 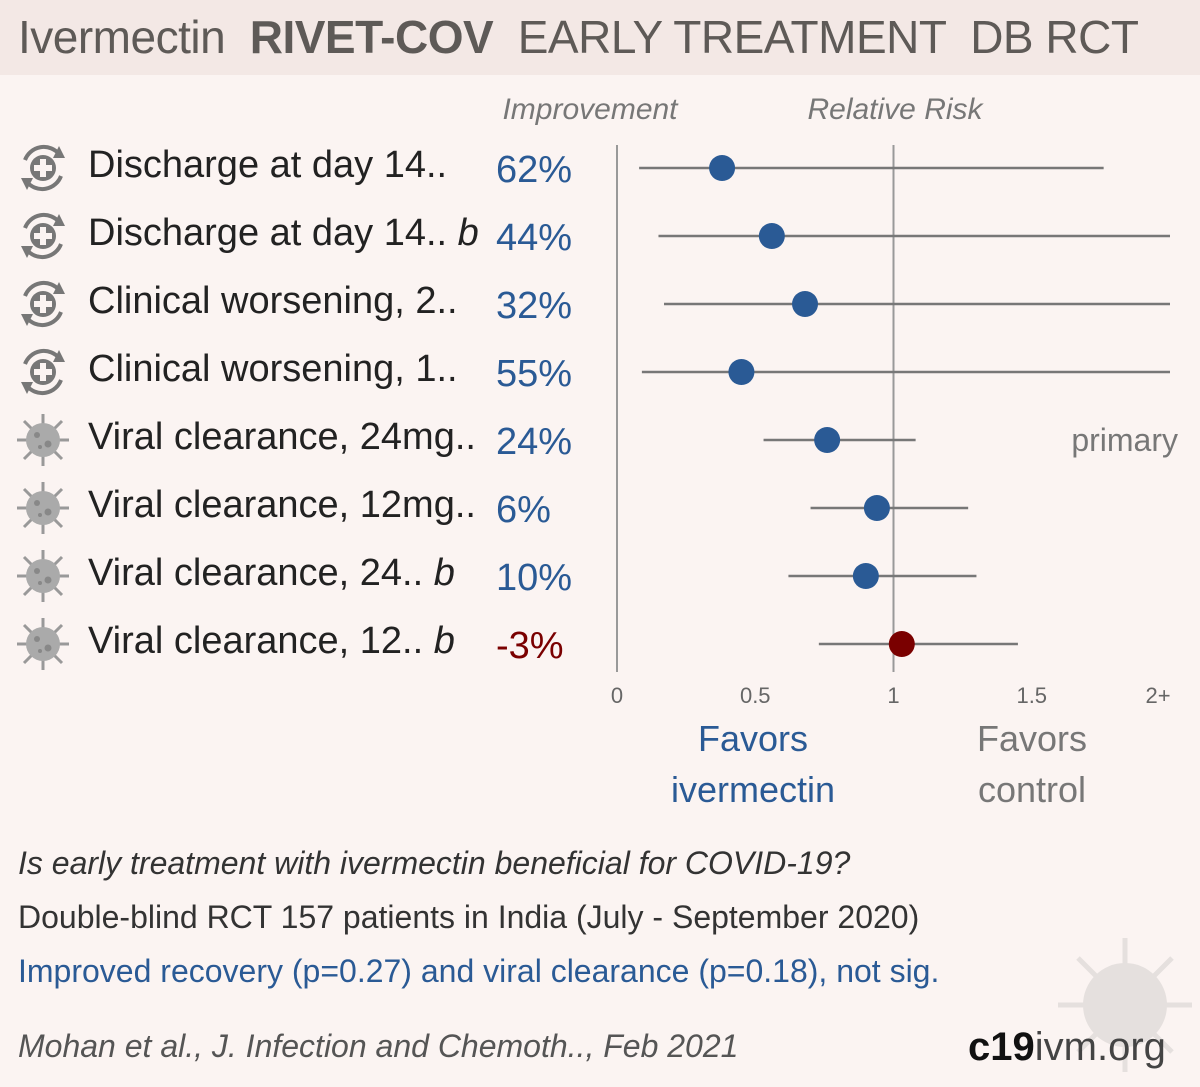 What do you see at coordinates (283, 233) in the screenshot?
I see `outcome-label: Discharge at day 14.. b` at bounding box center [283, 233].